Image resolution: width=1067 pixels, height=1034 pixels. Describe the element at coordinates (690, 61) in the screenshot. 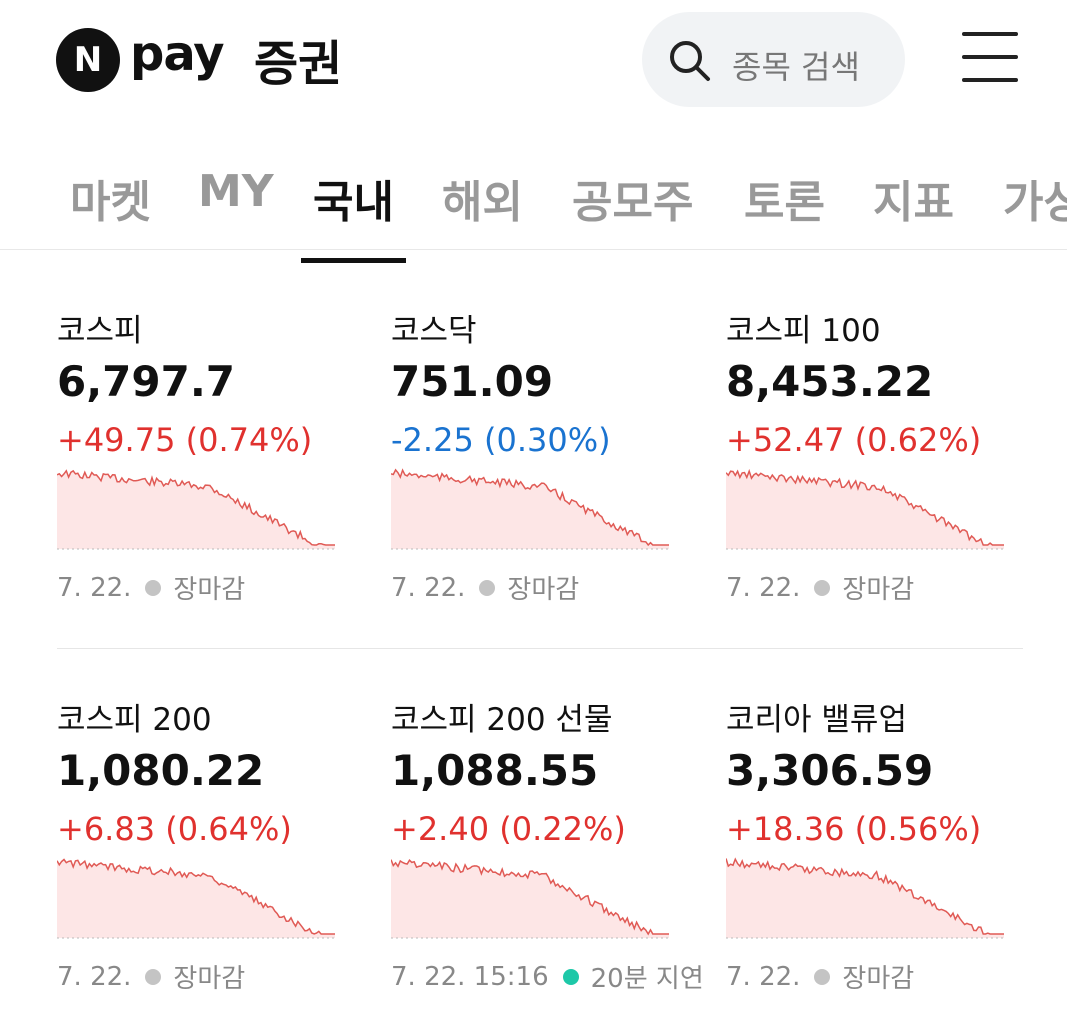

I see `search-icon` at that location.